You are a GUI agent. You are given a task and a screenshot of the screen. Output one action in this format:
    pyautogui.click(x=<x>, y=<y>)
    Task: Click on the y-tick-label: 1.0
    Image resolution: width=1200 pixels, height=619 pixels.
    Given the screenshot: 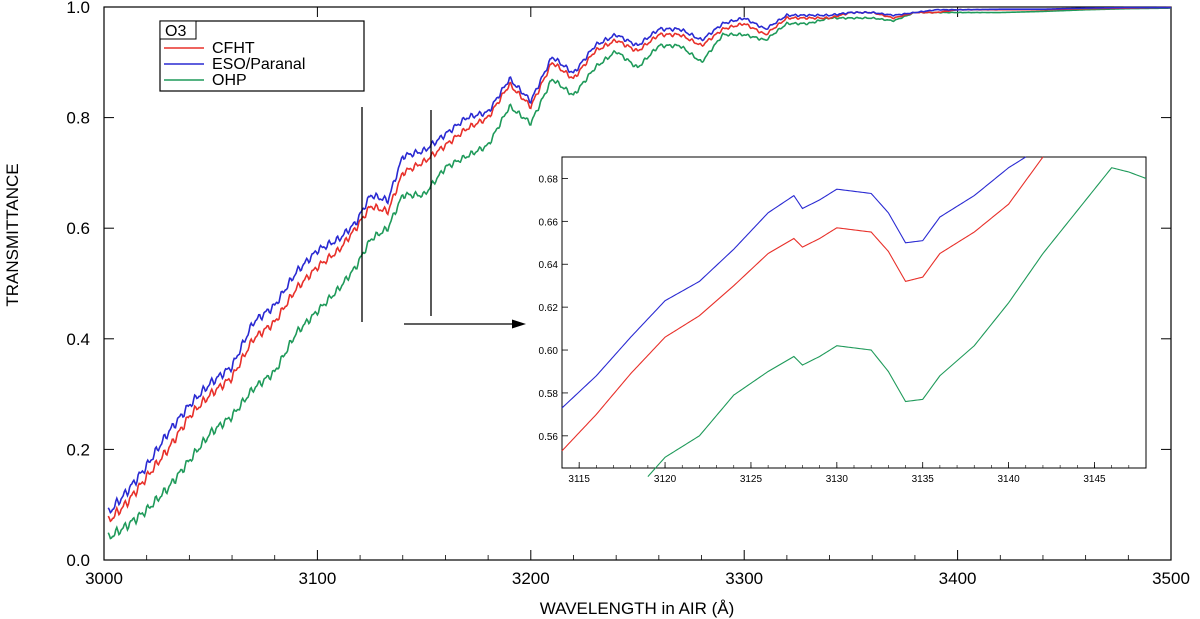 What is the action you would take?
    pyautogui.click(x=78, y=8)
    